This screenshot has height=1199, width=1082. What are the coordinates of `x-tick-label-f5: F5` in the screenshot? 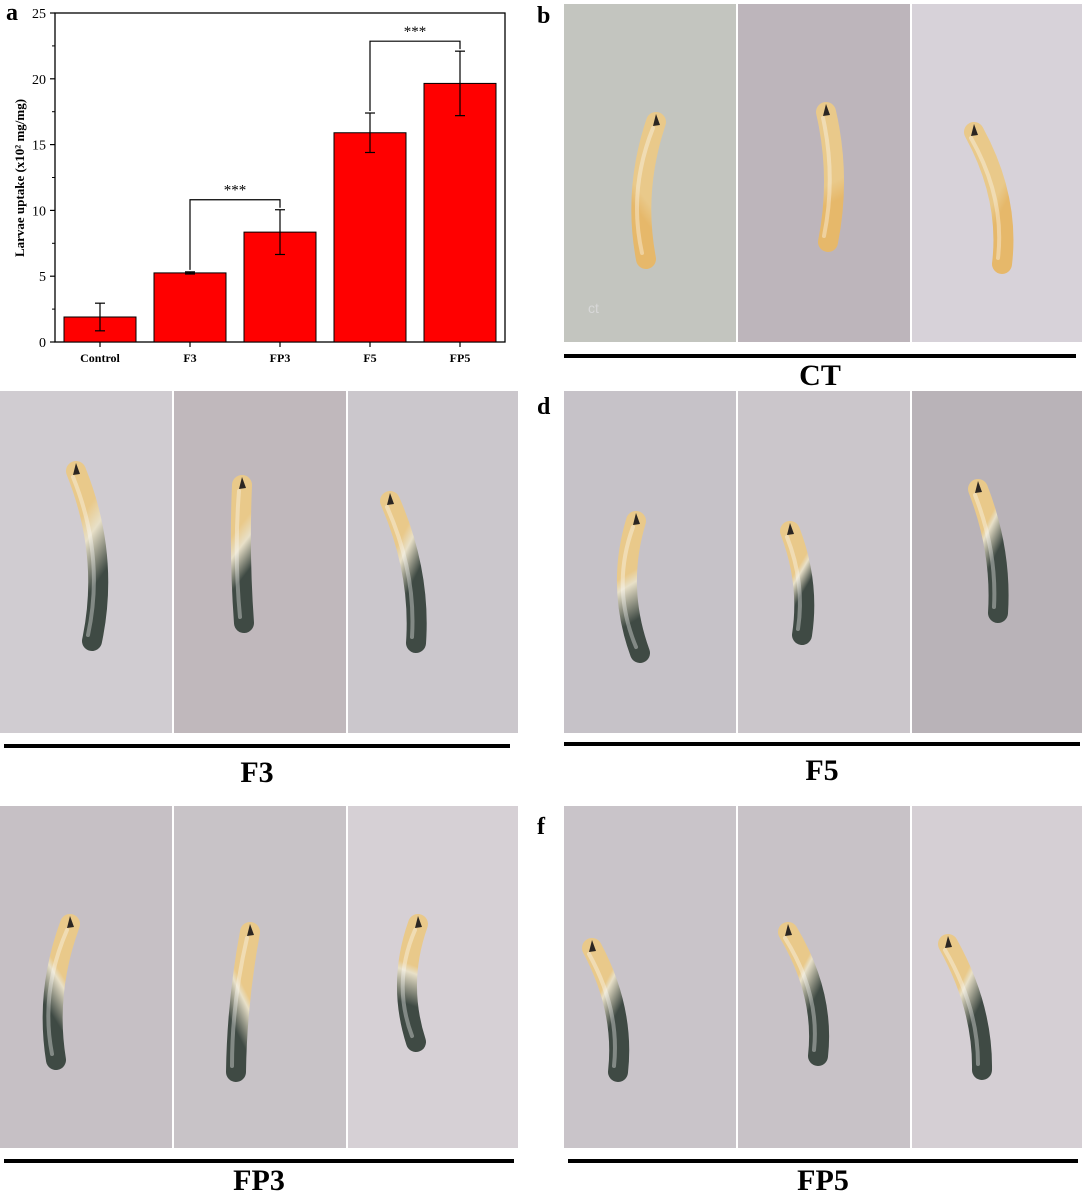 It's located at (369, 358).